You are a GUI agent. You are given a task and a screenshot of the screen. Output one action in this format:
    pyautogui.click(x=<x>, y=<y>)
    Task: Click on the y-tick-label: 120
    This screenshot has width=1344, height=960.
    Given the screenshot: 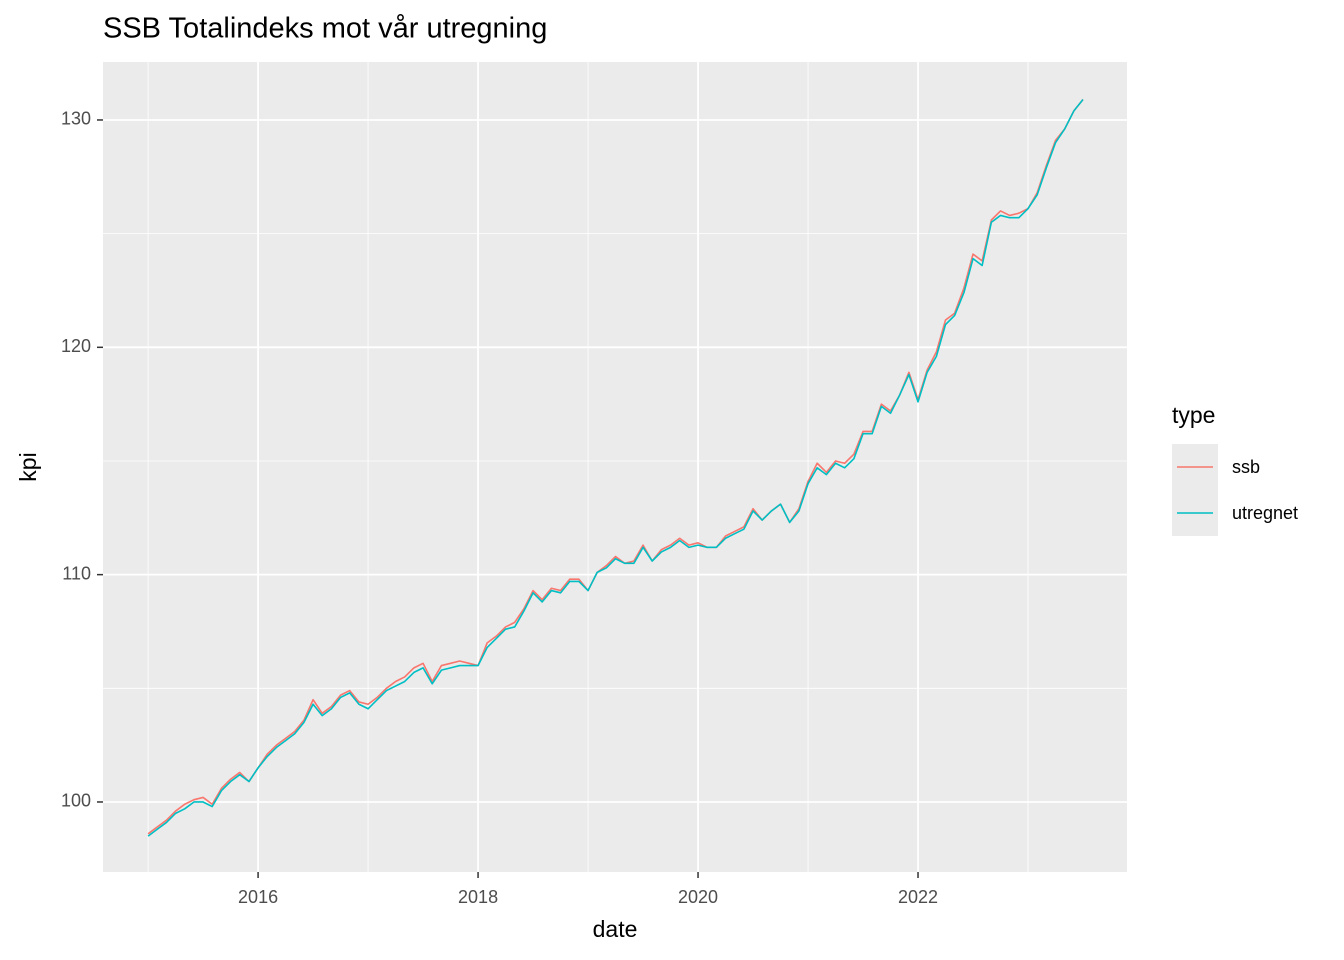 What is the action you would take?
    pyautogui.click(x=76, y=346)
    